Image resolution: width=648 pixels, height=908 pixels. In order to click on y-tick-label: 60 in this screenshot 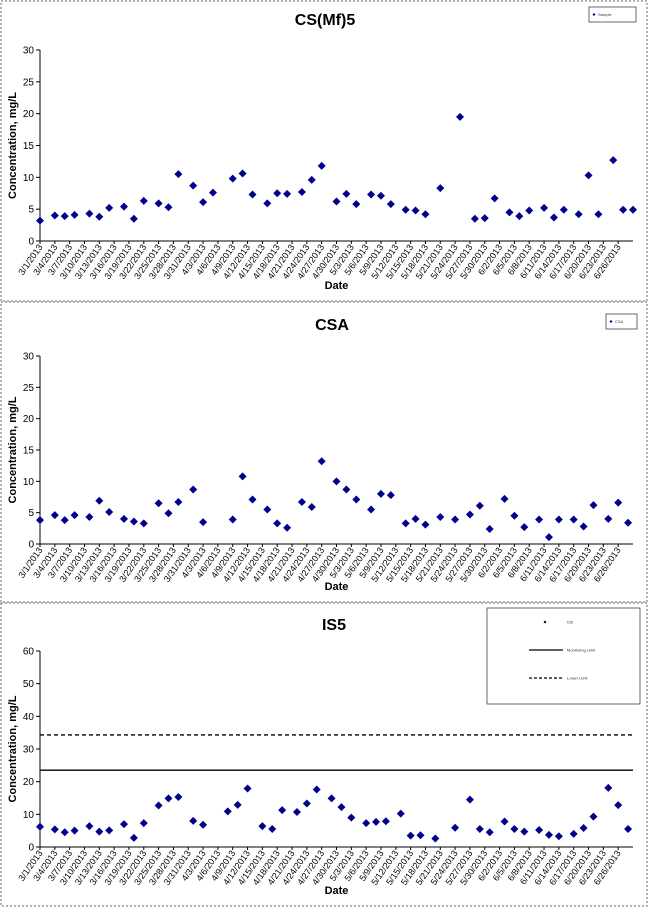, I will do `click(29, 652)`.